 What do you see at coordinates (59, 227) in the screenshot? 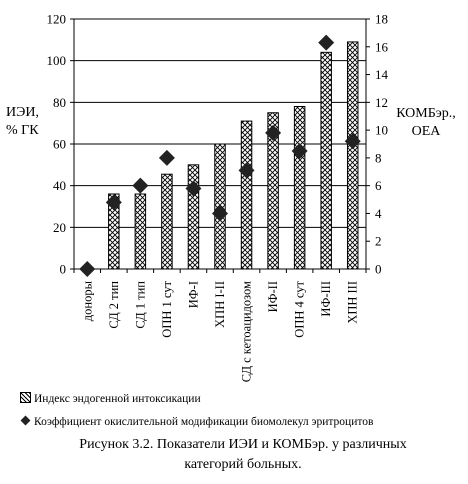
I see `y-tick-label-left: 20` at bounding box center [59, 227].